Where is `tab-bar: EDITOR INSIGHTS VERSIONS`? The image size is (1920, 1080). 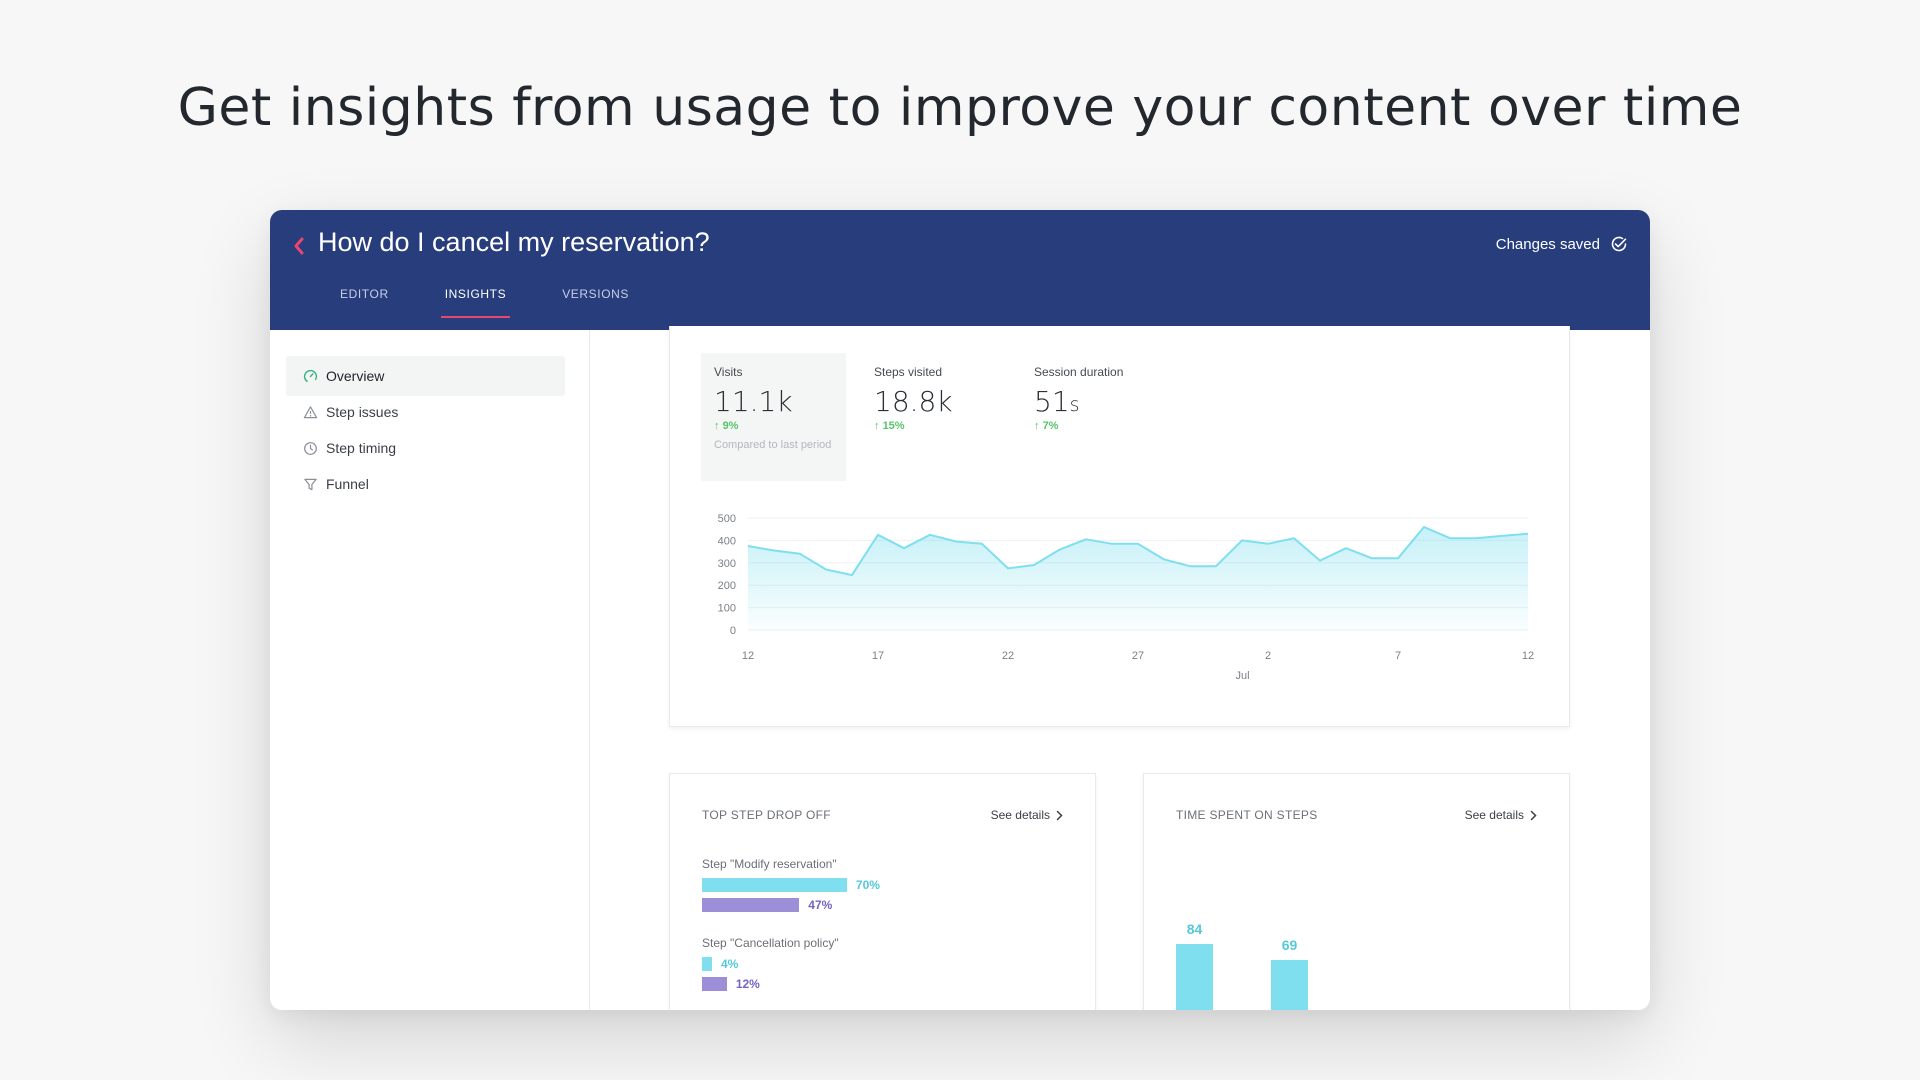 tab-bar: EDITOR INSIGHTS VERSIONS is located at coordinates (484, 308).